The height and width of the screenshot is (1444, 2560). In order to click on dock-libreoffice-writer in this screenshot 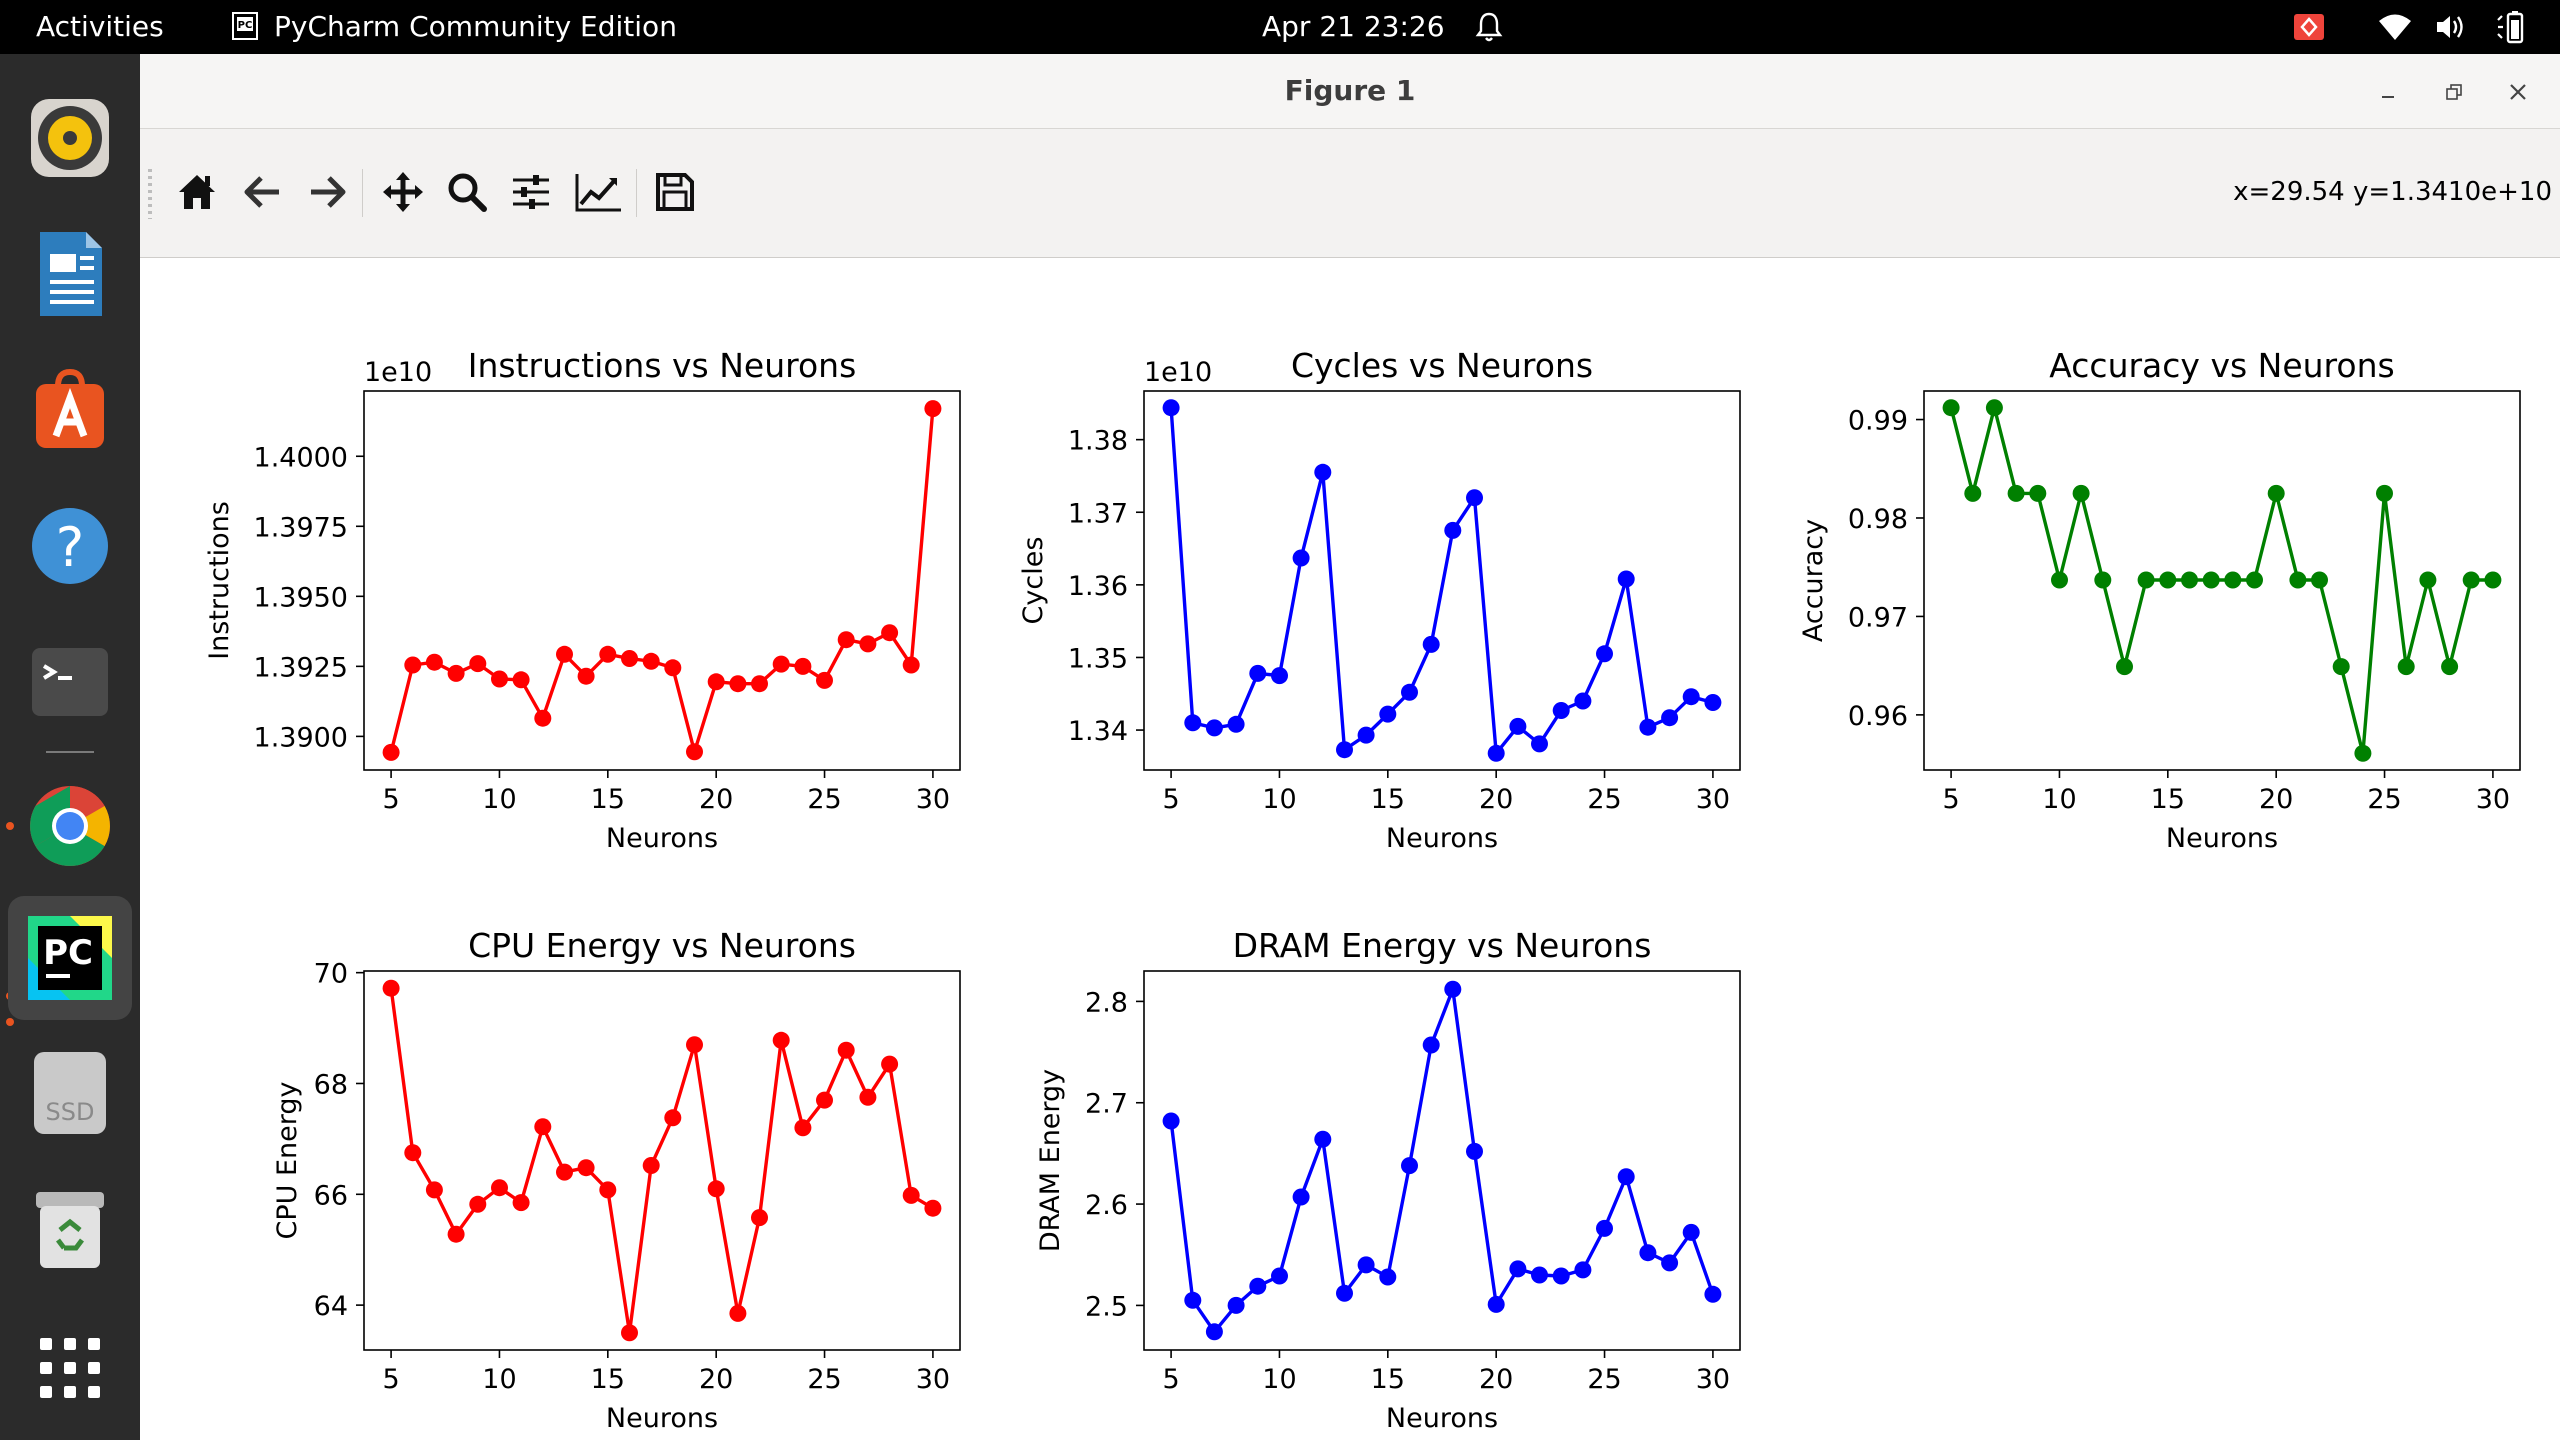, I will do `click(70, 274)`.